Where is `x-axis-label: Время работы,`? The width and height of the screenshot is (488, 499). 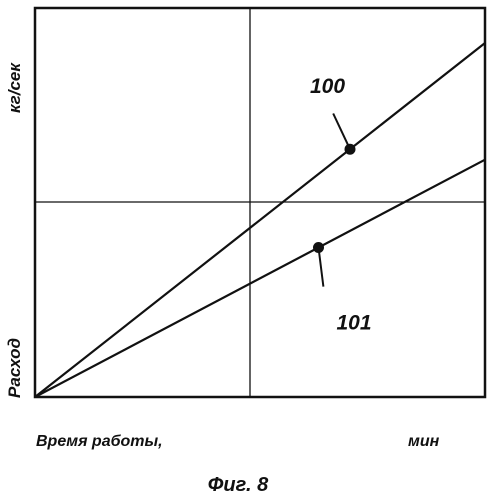
x-axis-label: Время работы, is located at coordinates (99, 441).